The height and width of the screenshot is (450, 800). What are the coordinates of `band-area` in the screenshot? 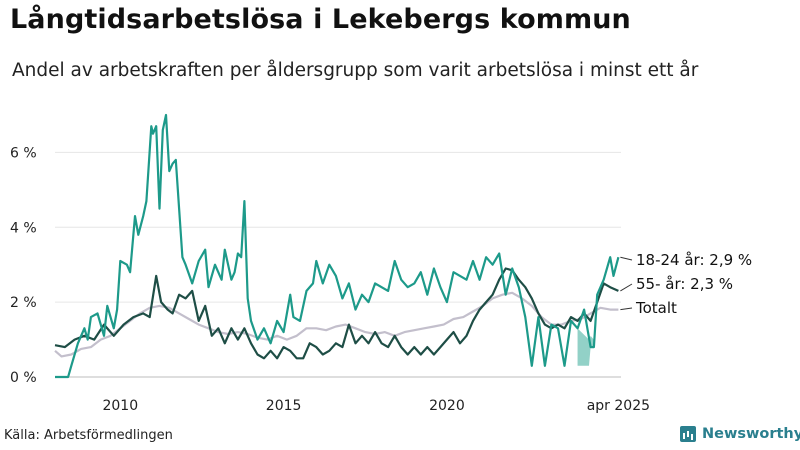 It's located at (585, 347).